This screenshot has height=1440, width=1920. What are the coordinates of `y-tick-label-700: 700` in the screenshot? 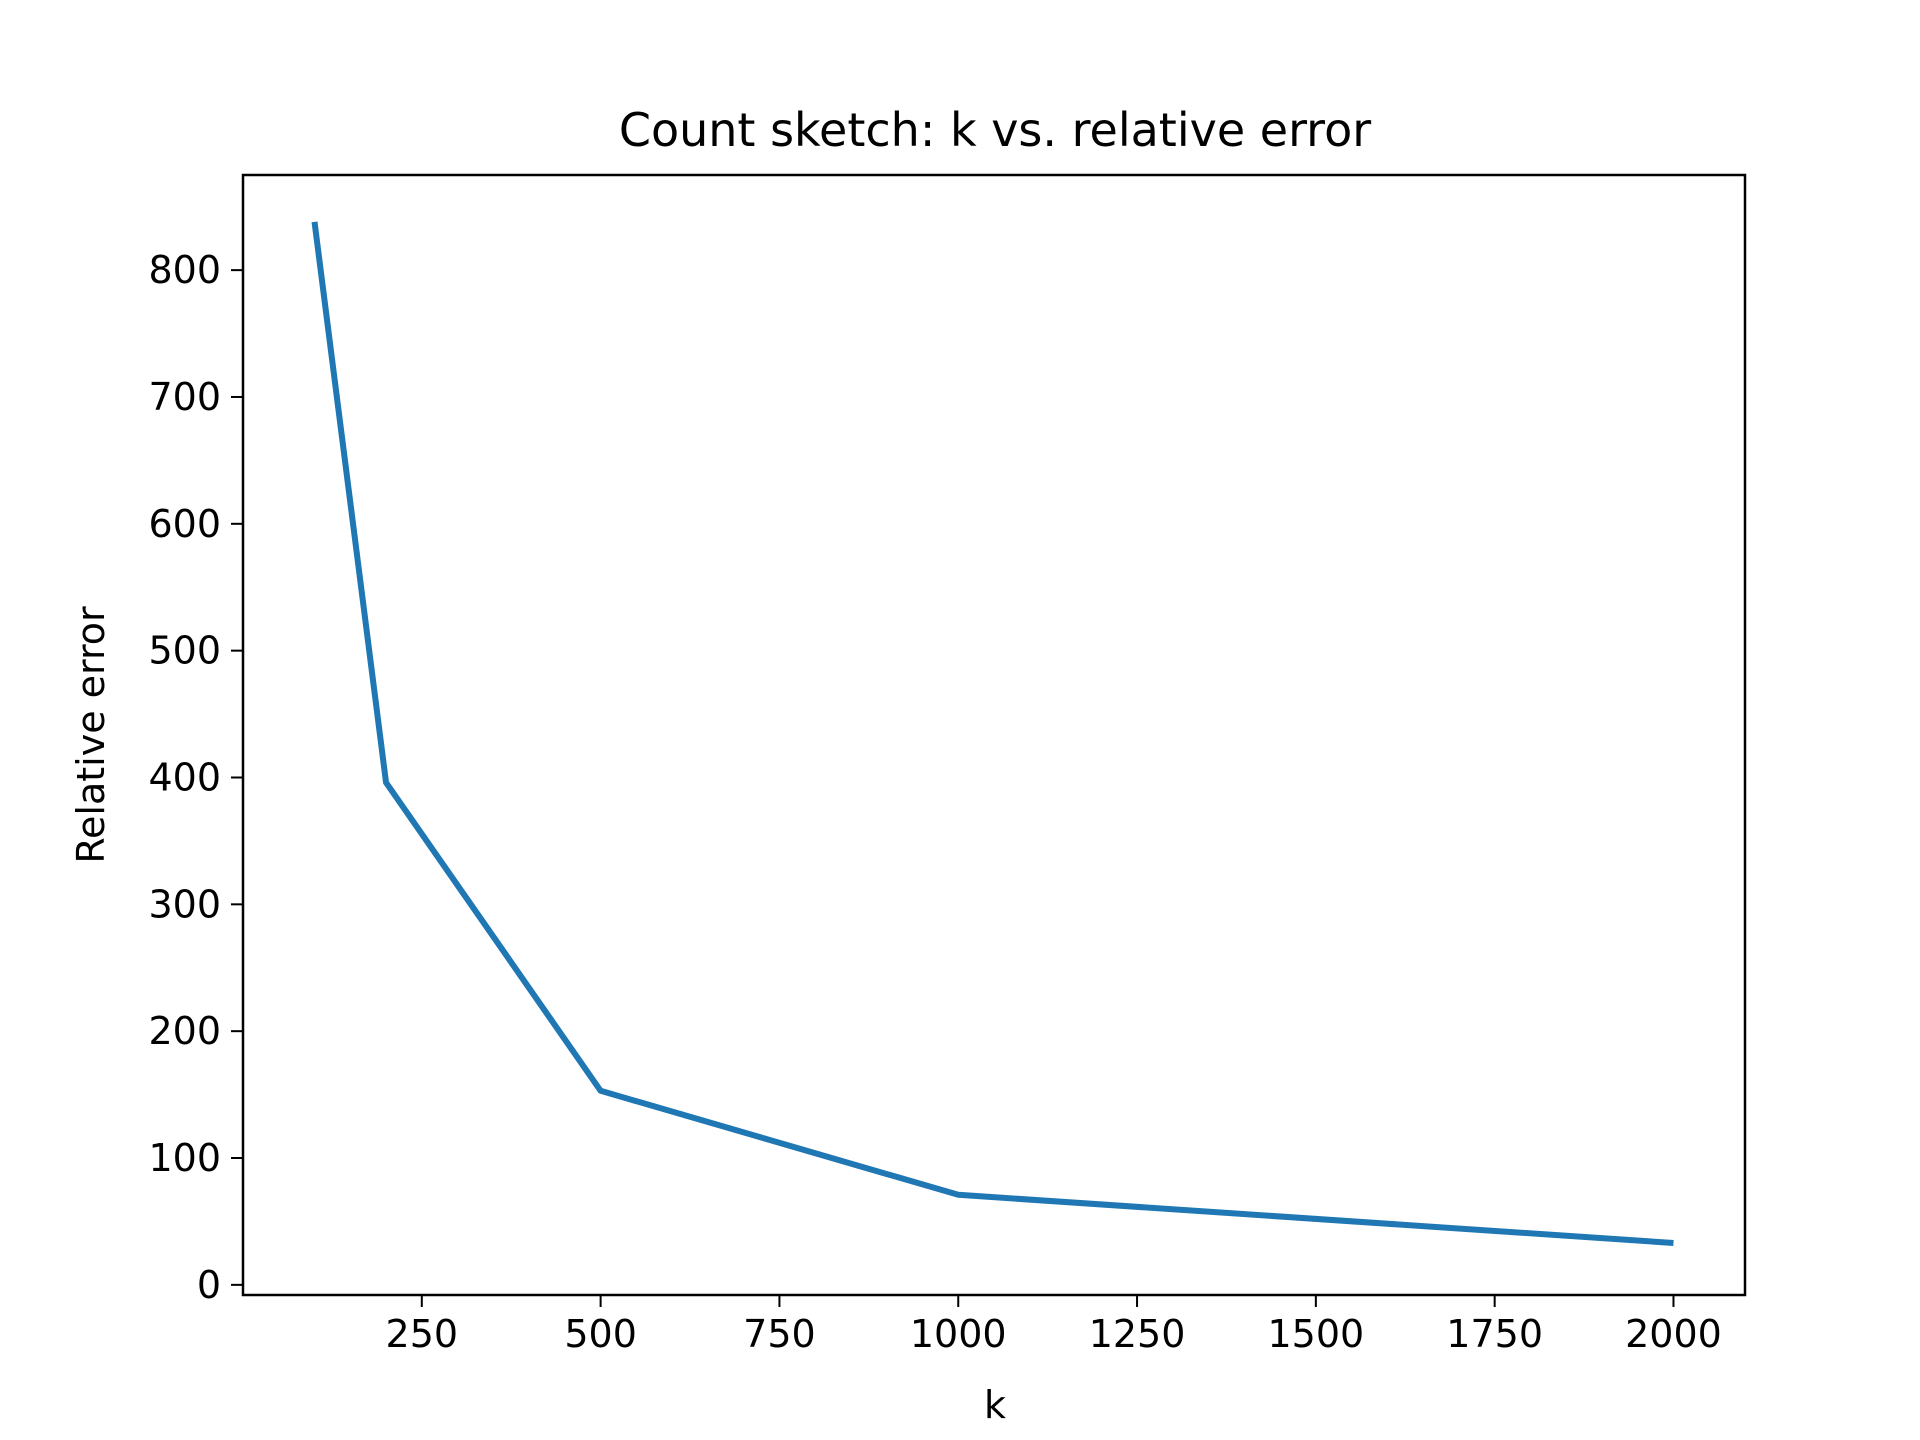 It's located at (184, 397).